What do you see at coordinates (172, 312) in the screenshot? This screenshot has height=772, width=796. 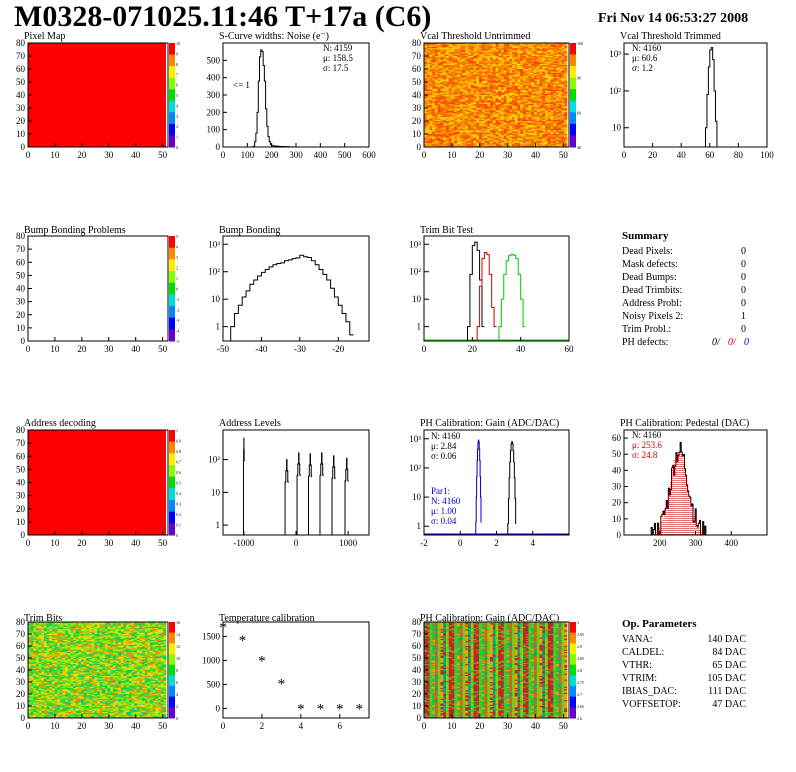 I see `bump-problems-palette-cell` at bounding box center [172, 312].